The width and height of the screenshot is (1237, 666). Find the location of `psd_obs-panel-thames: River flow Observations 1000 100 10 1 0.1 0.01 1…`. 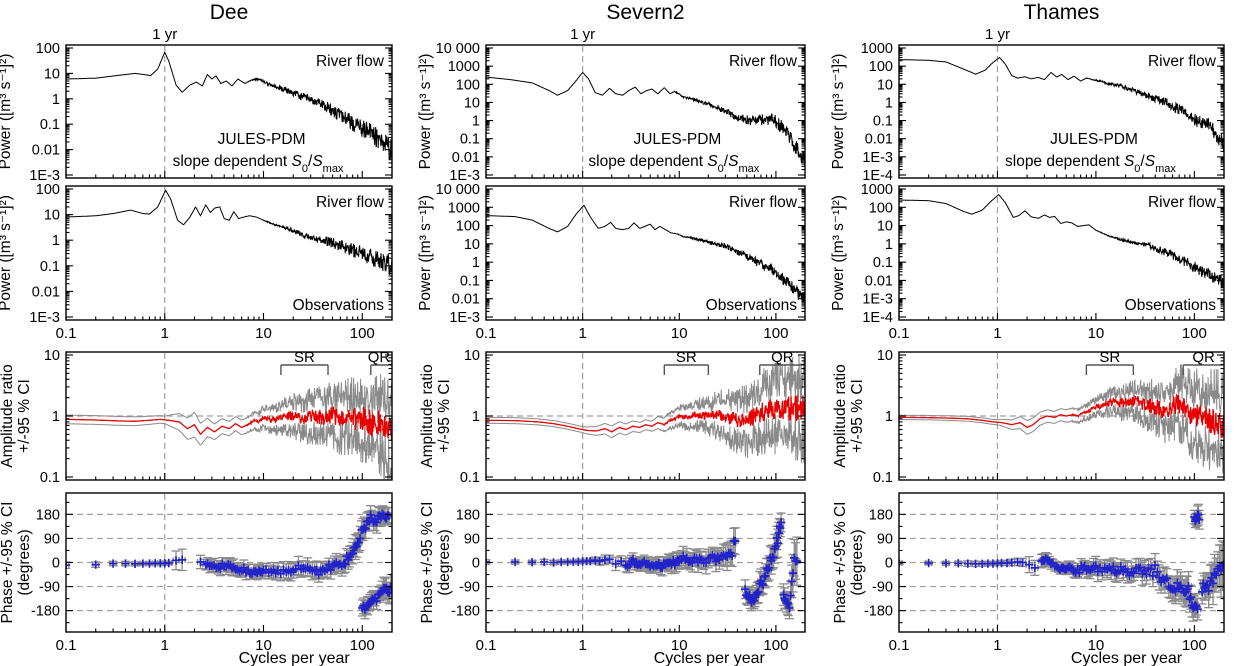

psd_obs-panel-thames: River flow Observations 1000 100 10 1 0.1 0.01 1… is located at coordinates (1043, 254).